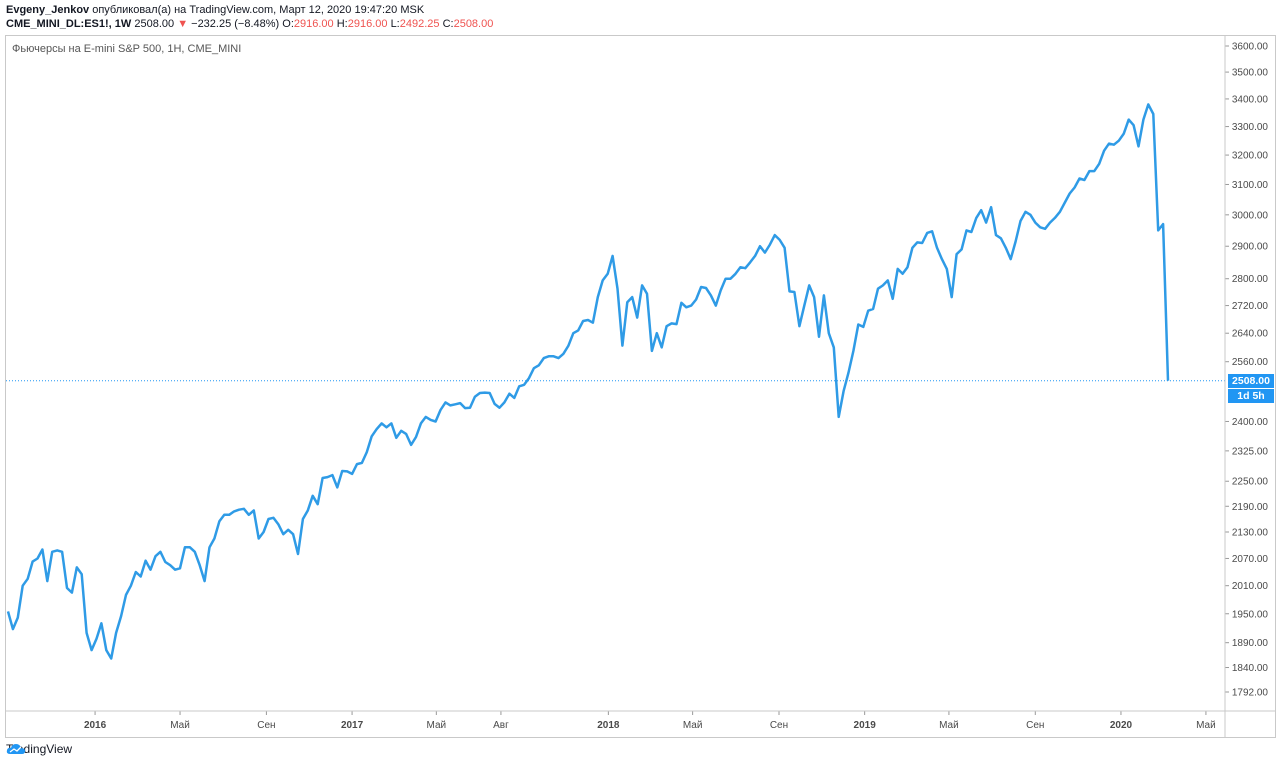 Image resolution: width=1280 pixels, height=766 pixels. What do you see at coordinates (183, 24) in the screenshot?
I see `down-arrow-icon: ▼` at bounding box center [183, 24].